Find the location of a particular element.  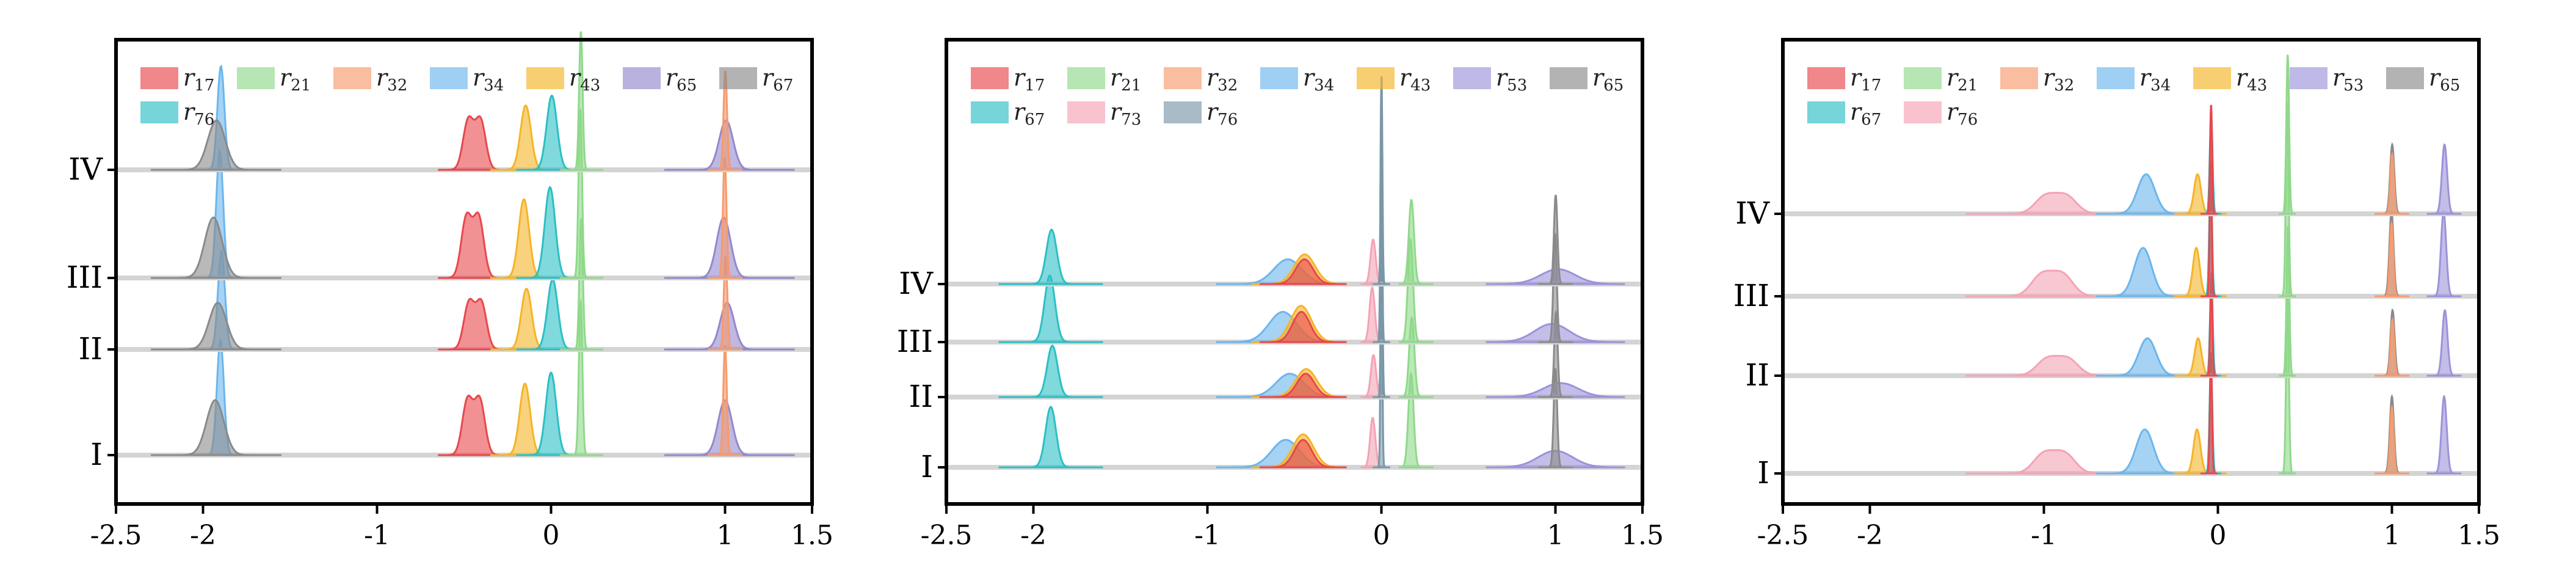

row-label: IV is located at coordinates (1752, 213).